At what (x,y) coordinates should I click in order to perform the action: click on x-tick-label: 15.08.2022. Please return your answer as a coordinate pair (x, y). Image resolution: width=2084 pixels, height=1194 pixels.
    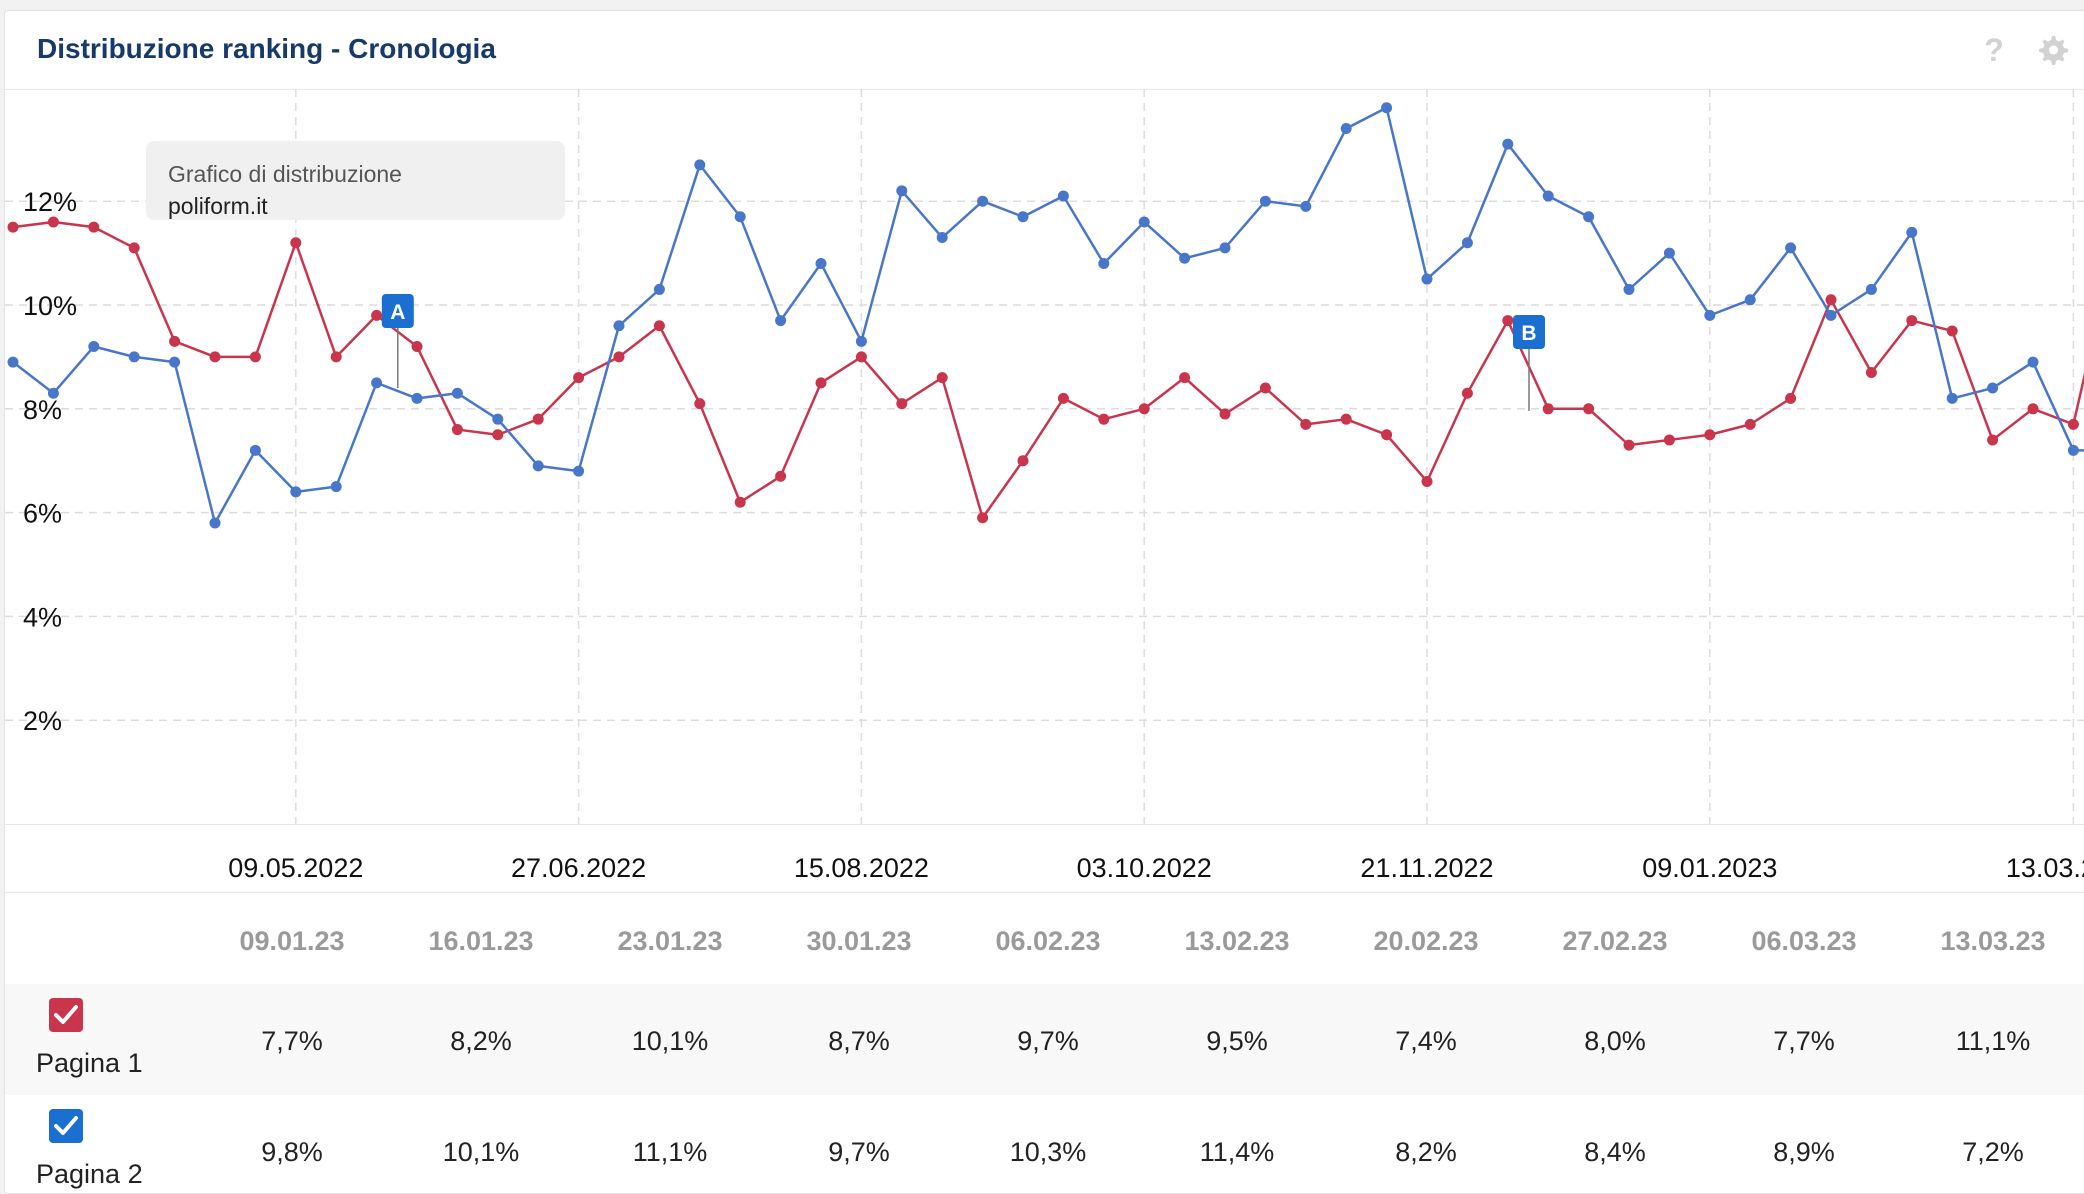
    Looking at the image, I should click on (861, 868).